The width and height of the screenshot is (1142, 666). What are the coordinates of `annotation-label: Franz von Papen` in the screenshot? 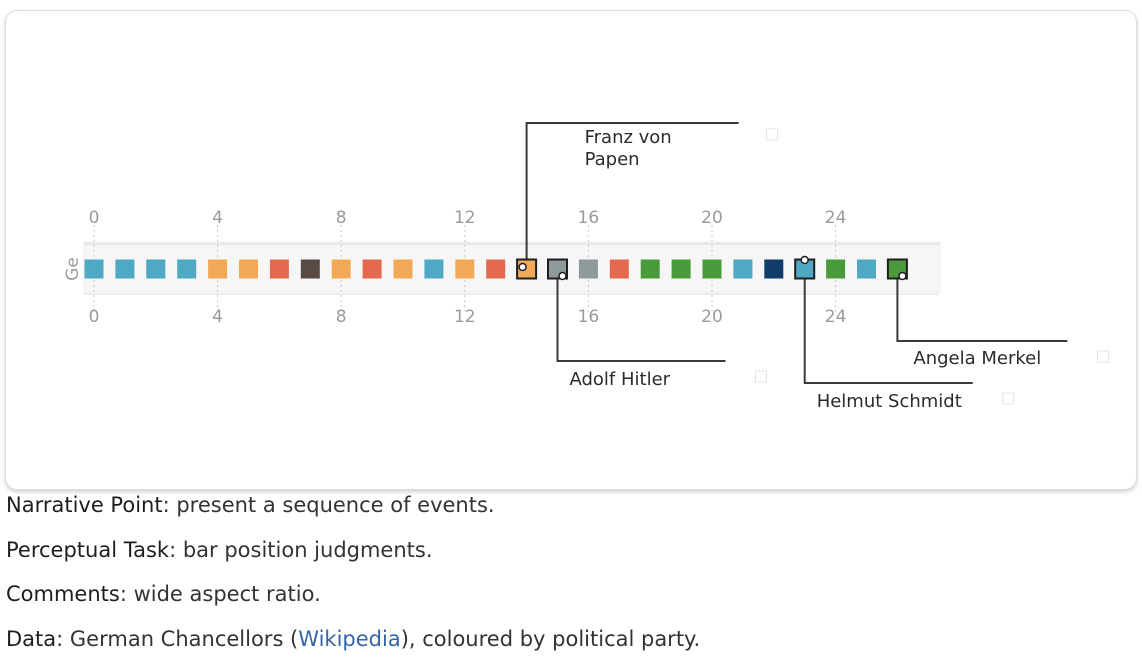 It's located at (631, 148).